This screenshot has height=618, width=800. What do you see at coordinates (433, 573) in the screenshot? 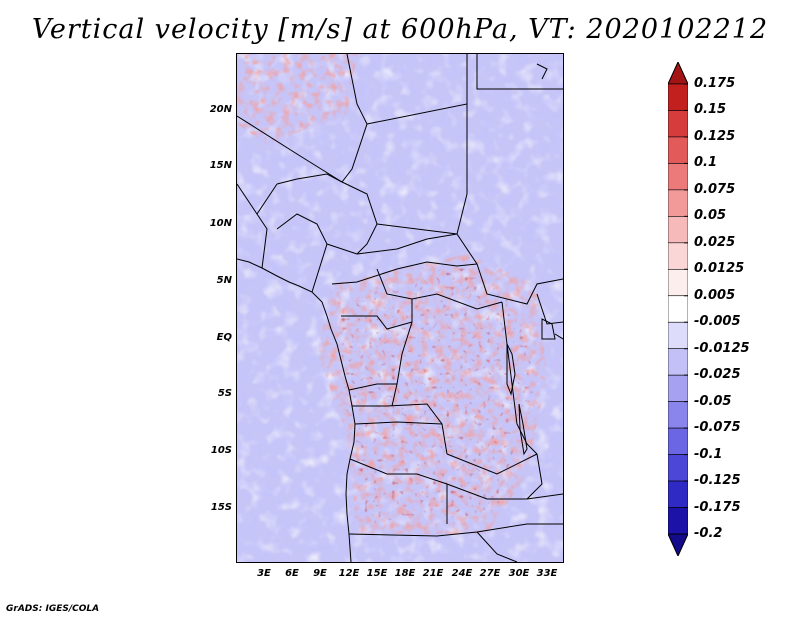
I see `lon-label-21e: 21E` at bounding box center [433, 573].